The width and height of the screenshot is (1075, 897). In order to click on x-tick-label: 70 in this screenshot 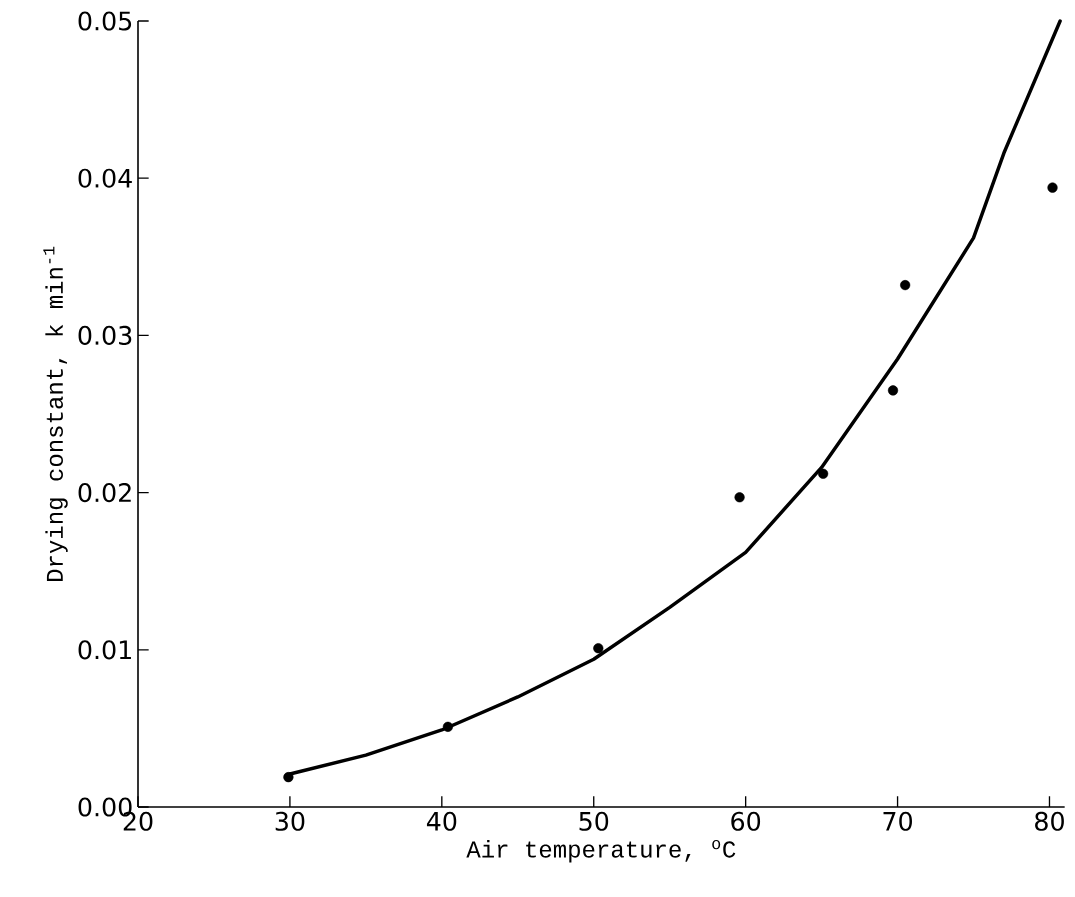, I will do `click(897, 821)`.